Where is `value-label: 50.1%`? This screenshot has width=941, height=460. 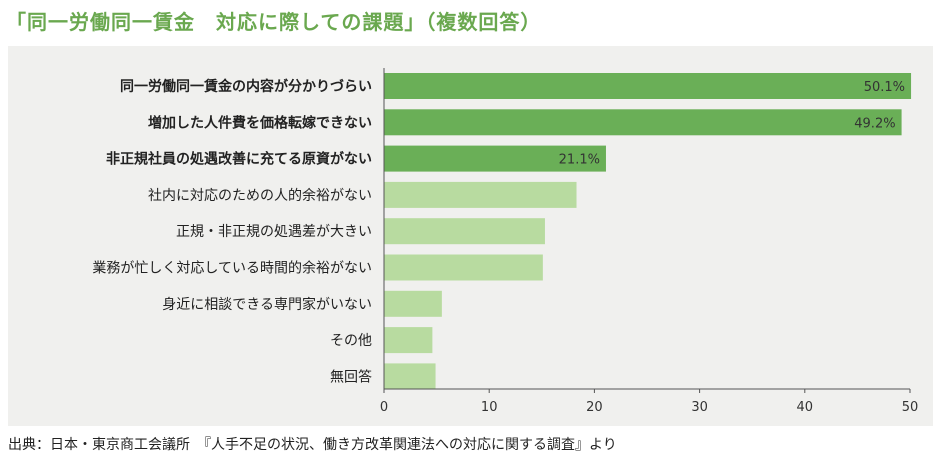 value-label: 50.1% is located at coordinates (884, 87).